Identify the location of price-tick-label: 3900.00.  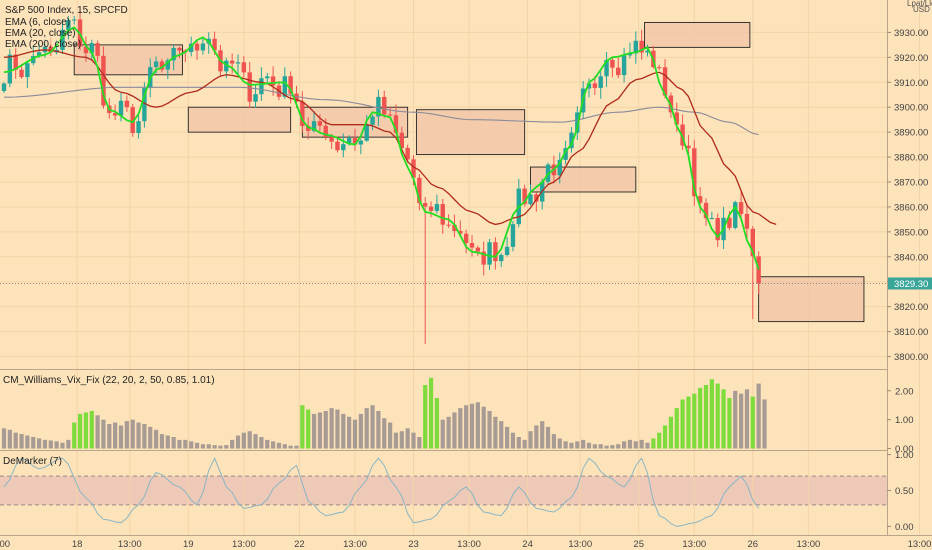
(911, 108).